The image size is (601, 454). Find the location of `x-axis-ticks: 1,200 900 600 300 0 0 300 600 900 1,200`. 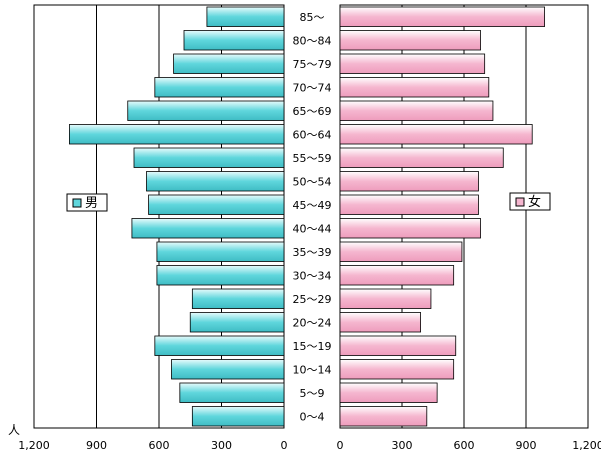

x-axis-ticks: 1,200 900 600 300 0 0 300 600 900 1,200 is located at coordinates (309, 445).